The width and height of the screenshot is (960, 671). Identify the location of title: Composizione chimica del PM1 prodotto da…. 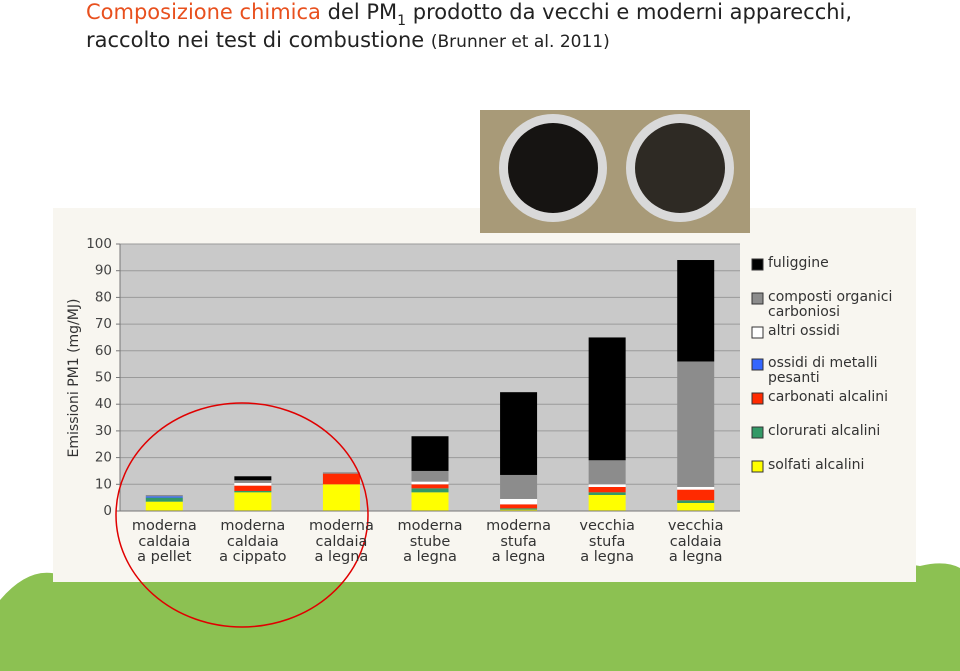
(469, 15).